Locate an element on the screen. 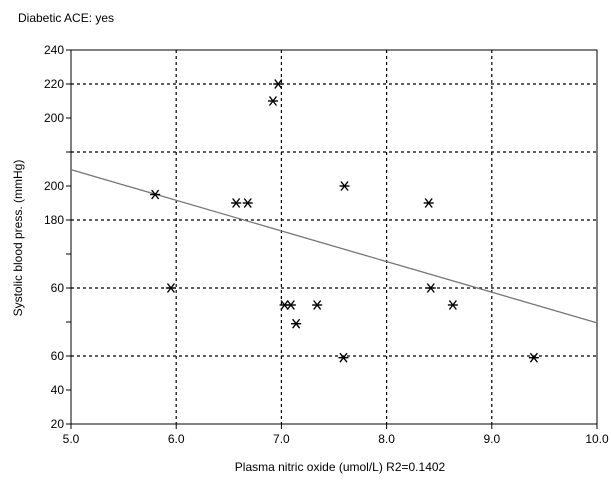 This screenshot has height=482, width=611. x-axis-title: Plasma nitric oxide (umol/L) R2=0.1402 is located at coordinates (340, 467).